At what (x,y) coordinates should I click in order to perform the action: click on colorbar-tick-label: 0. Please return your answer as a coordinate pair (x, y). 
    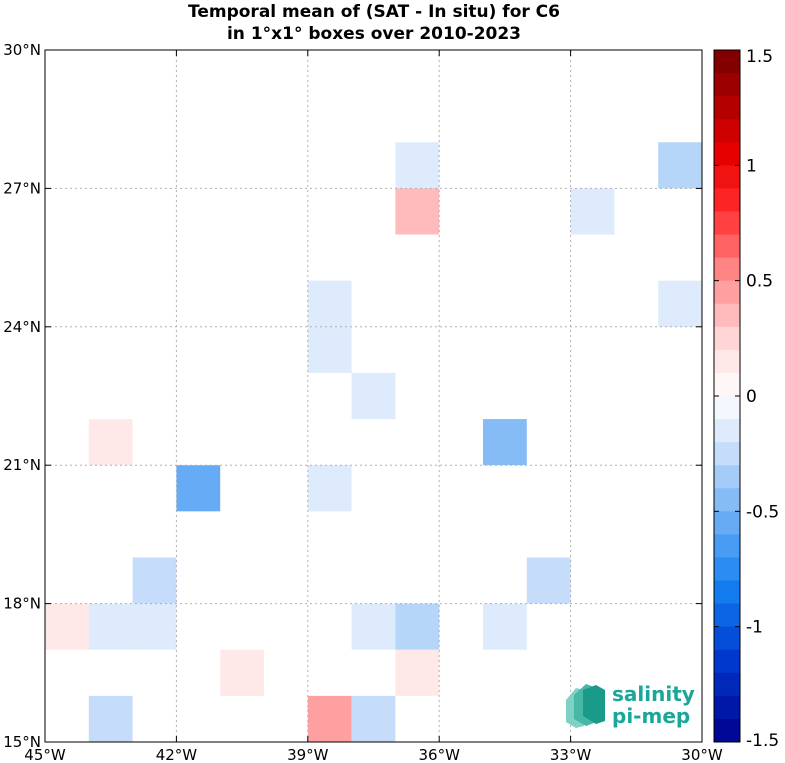
    Looking at the image, I should click on (751, 397).